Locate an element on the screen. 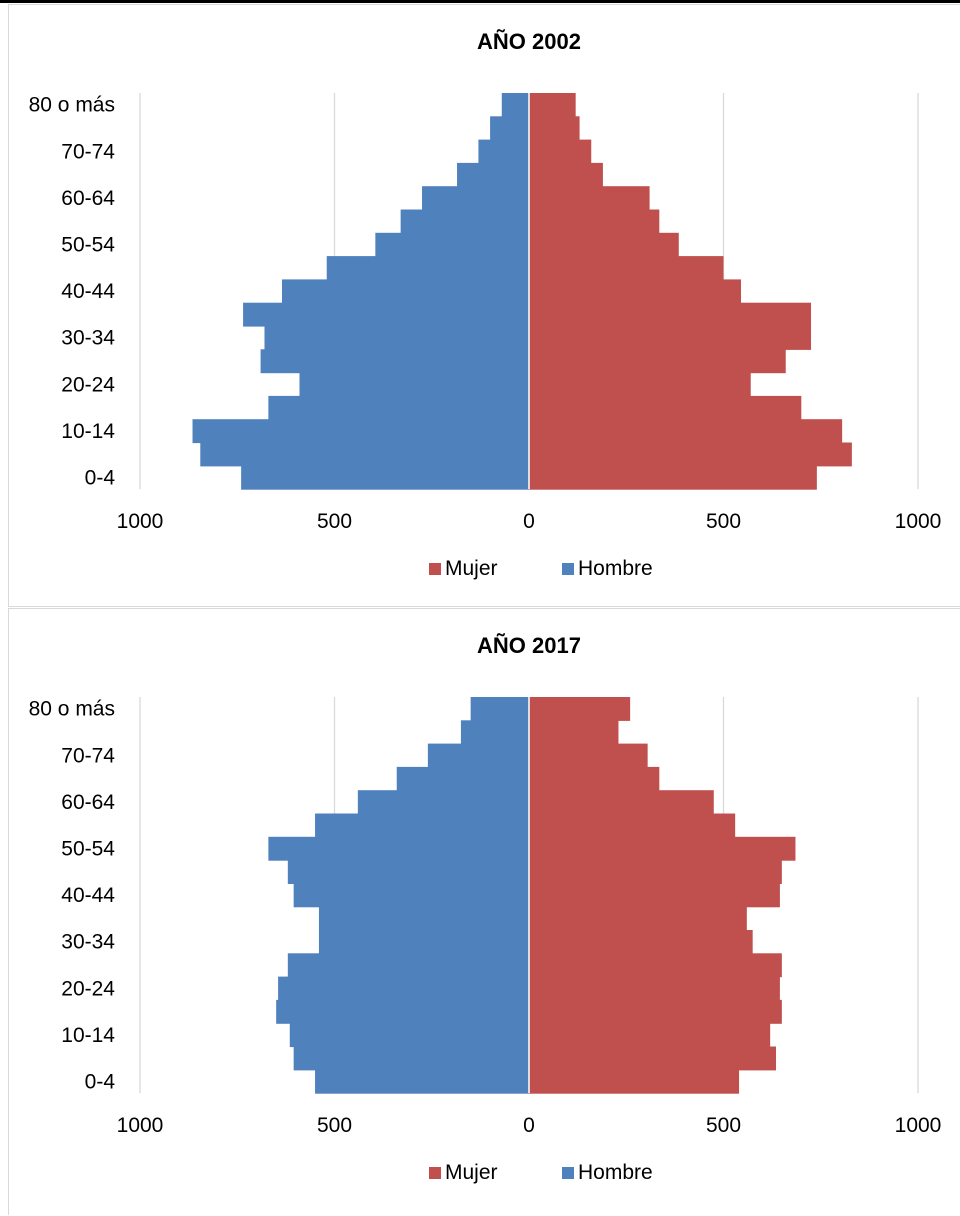 This screenshot has height=1216, width=960. y-tick-label: 50-54 is located at coordinates (88, 244).